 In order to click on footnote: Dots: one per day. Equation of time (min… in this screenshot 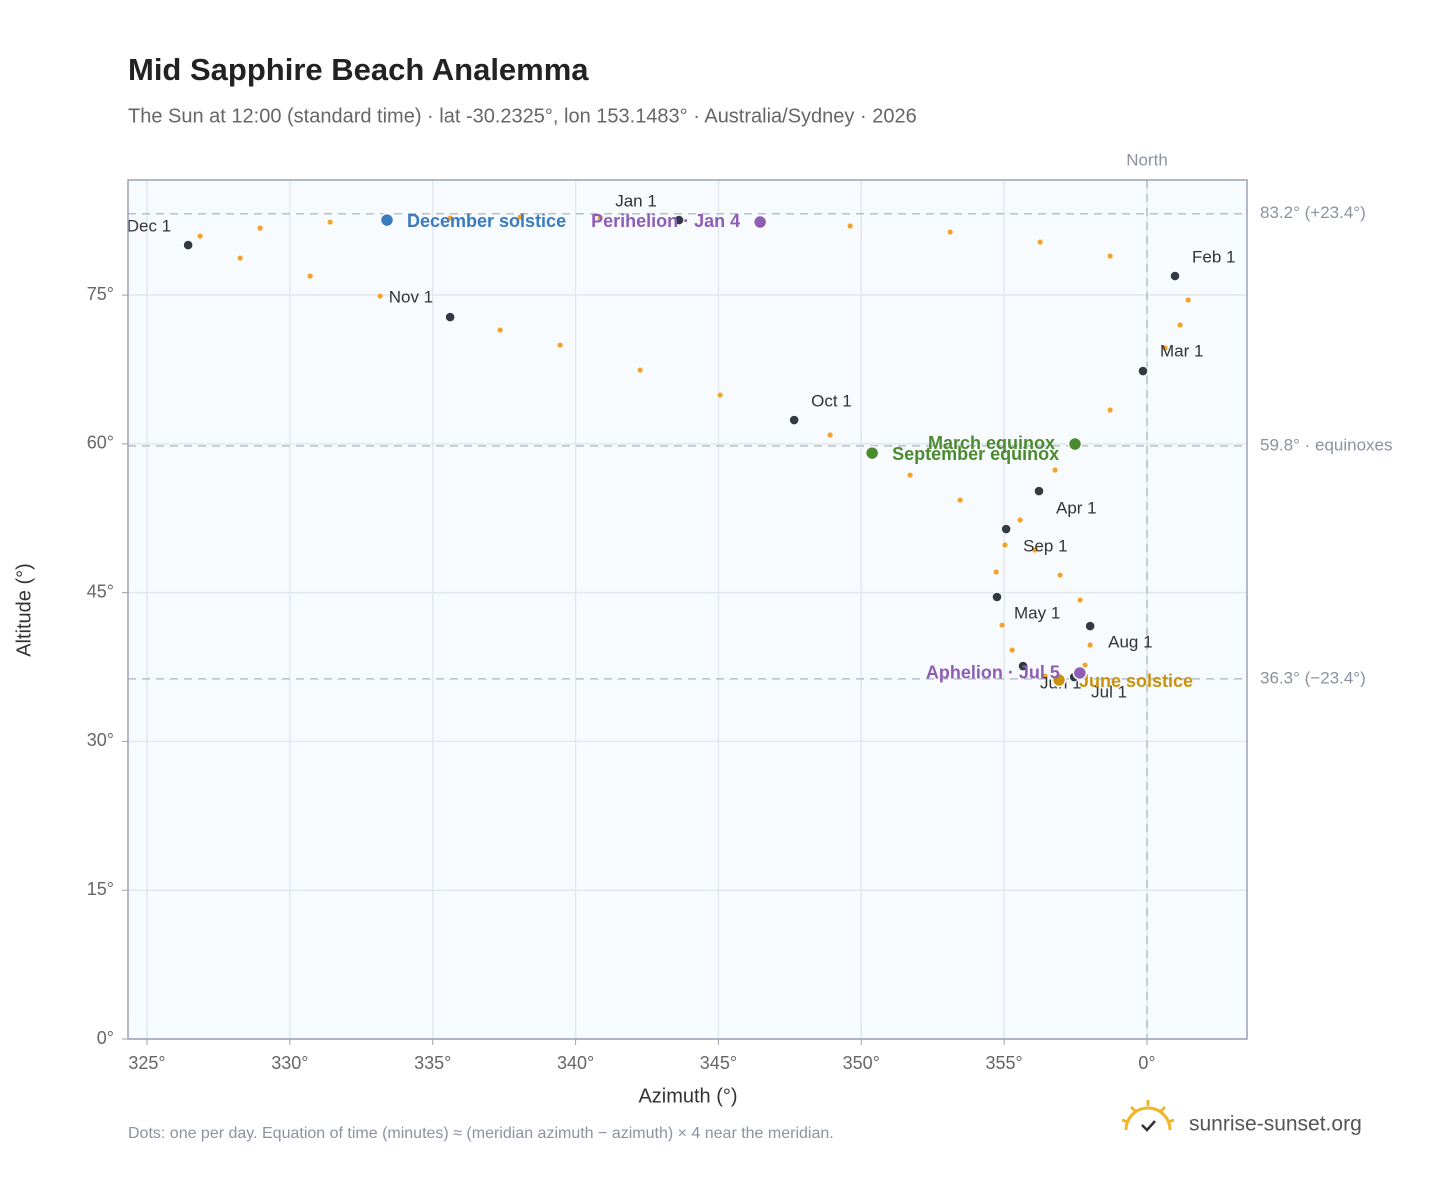, I will do `click(481, 1133)`.